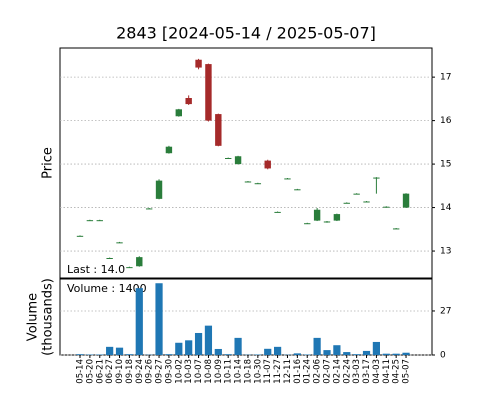  What do you see at coordinates (278, 371) in the screenshot?
I see `x-tick-label: 11-27` at bounding box center [278, 371].